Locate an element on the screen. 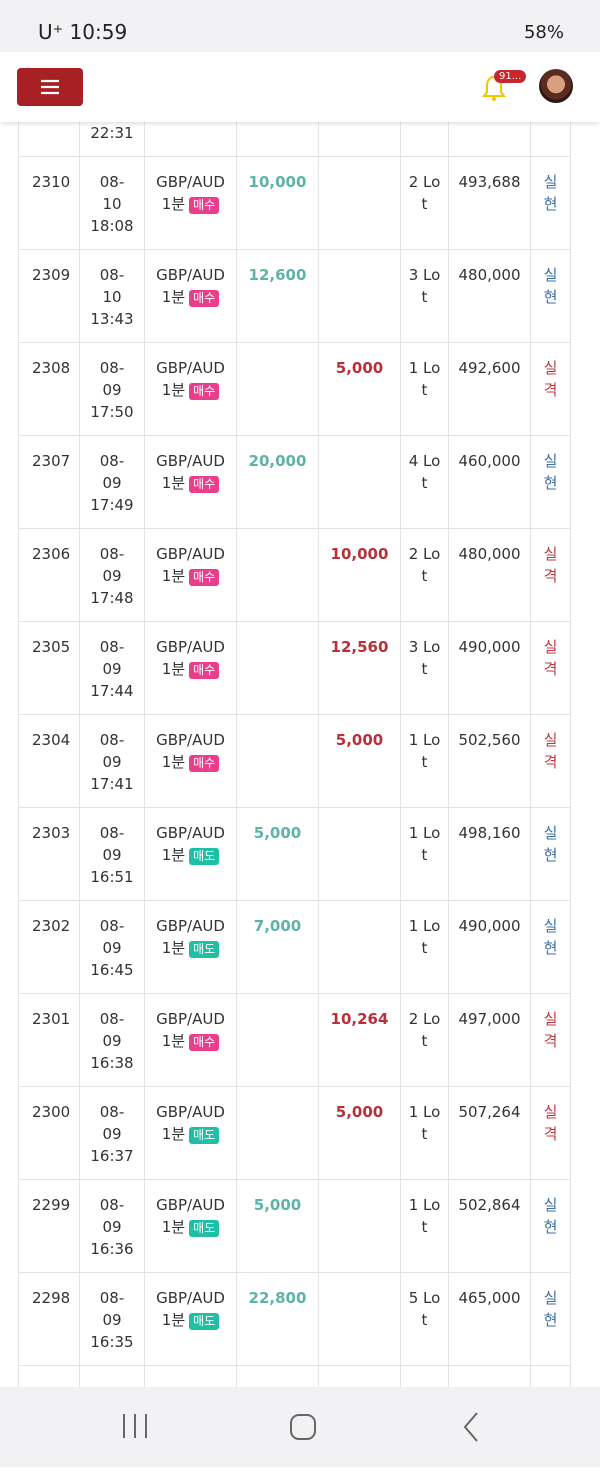  nav-icons is located at coordinates (300, 1427).